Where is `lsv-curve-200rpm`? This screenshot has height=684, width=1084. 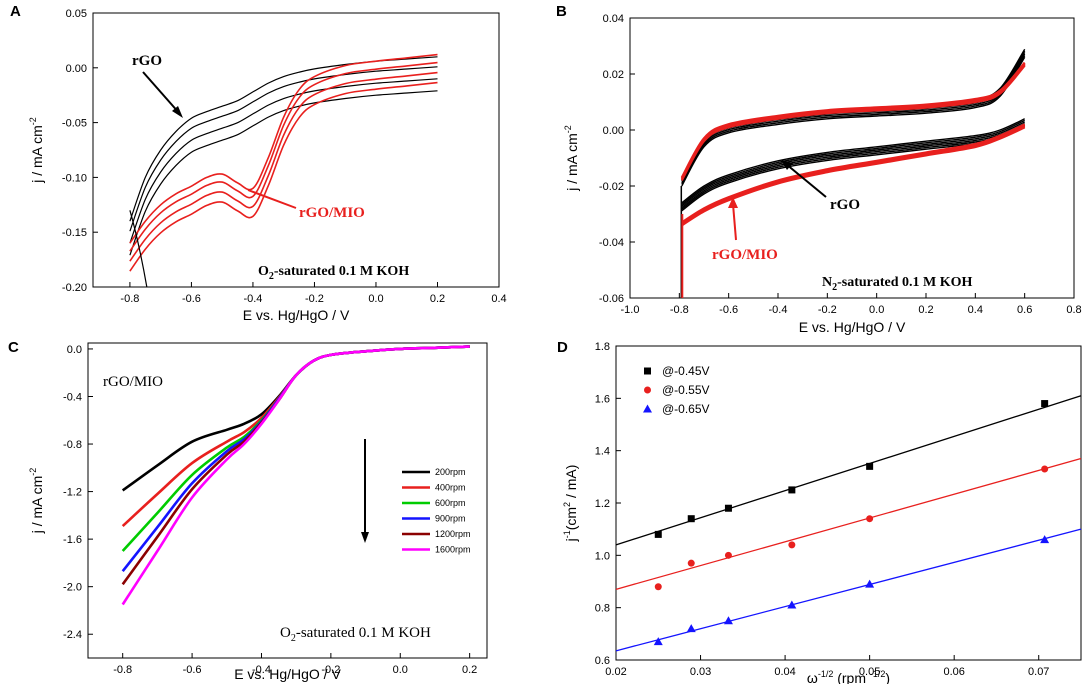 lsv-curve-200rpm is located at coordinates (295, 418).